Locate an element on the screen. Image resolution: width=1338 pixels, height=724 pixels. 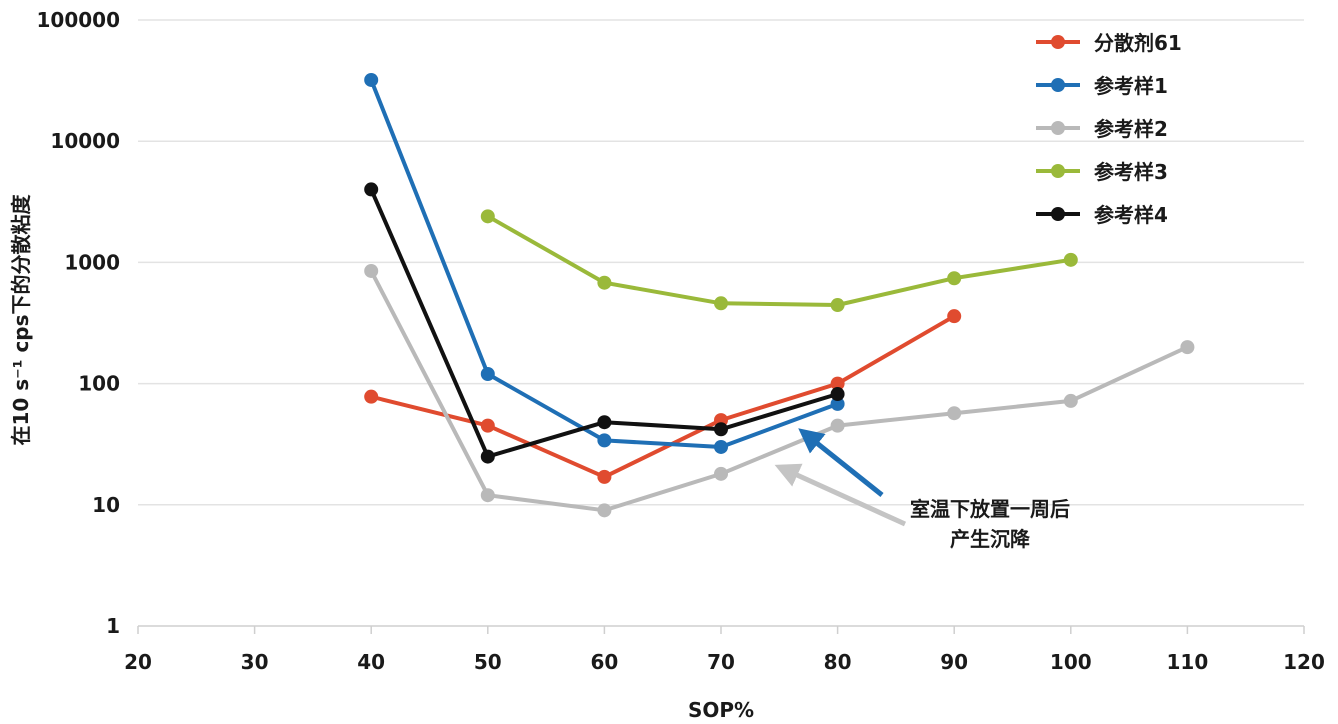
y-tick-label: 10000 is located at coordinates (85, 141).